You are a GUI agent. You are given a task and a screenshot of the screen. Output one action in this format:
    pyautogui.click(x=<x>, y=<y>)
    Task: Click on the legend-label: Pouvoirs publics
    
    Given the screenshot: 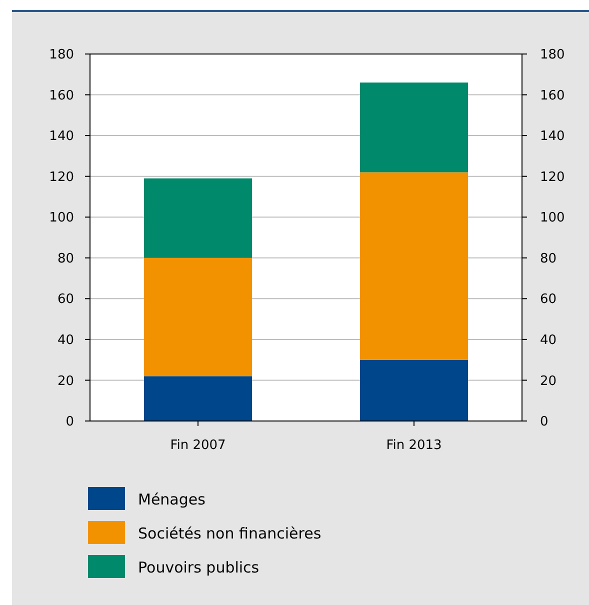 What is the action you would take?
    pyautogui.click(x=199, y=567)
    